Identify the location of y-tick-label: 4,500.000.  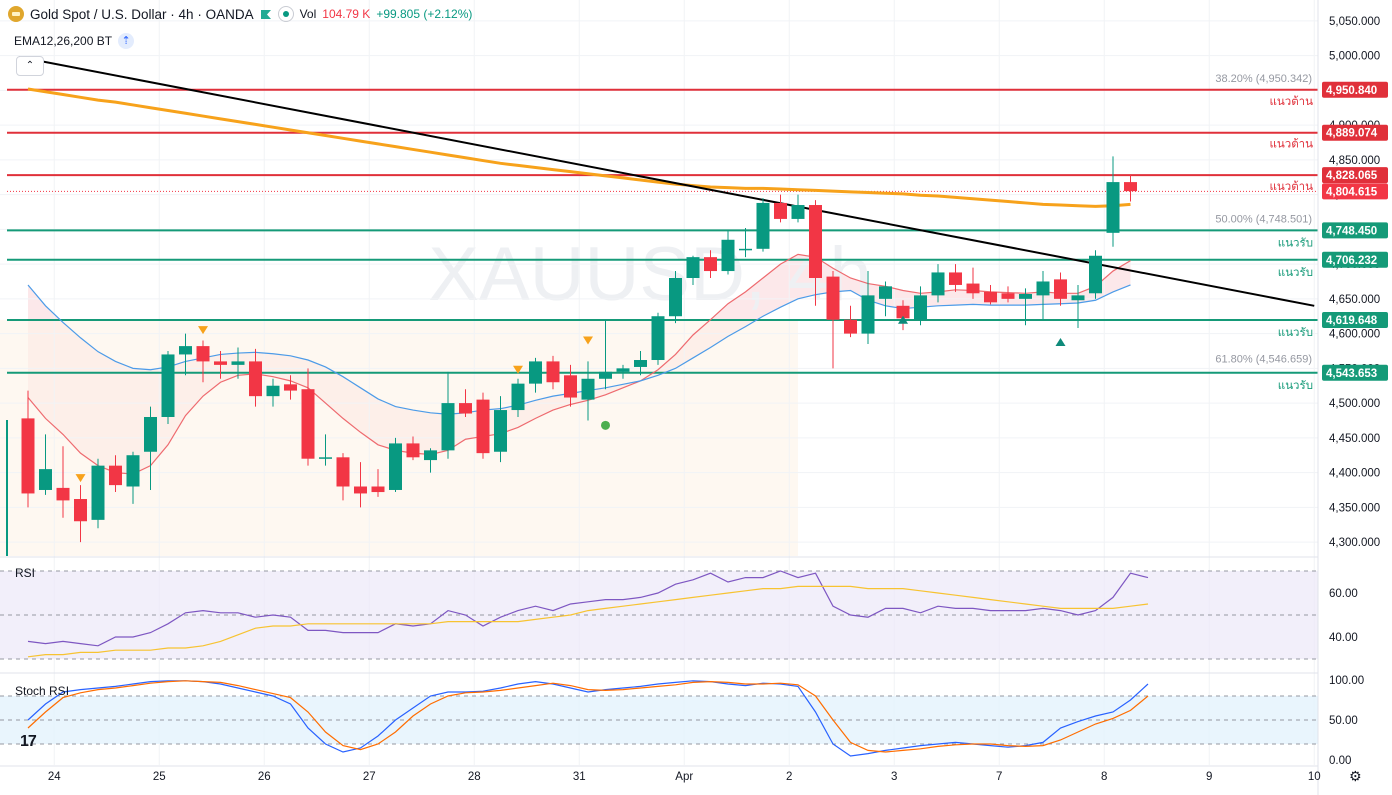
(1354, 404).